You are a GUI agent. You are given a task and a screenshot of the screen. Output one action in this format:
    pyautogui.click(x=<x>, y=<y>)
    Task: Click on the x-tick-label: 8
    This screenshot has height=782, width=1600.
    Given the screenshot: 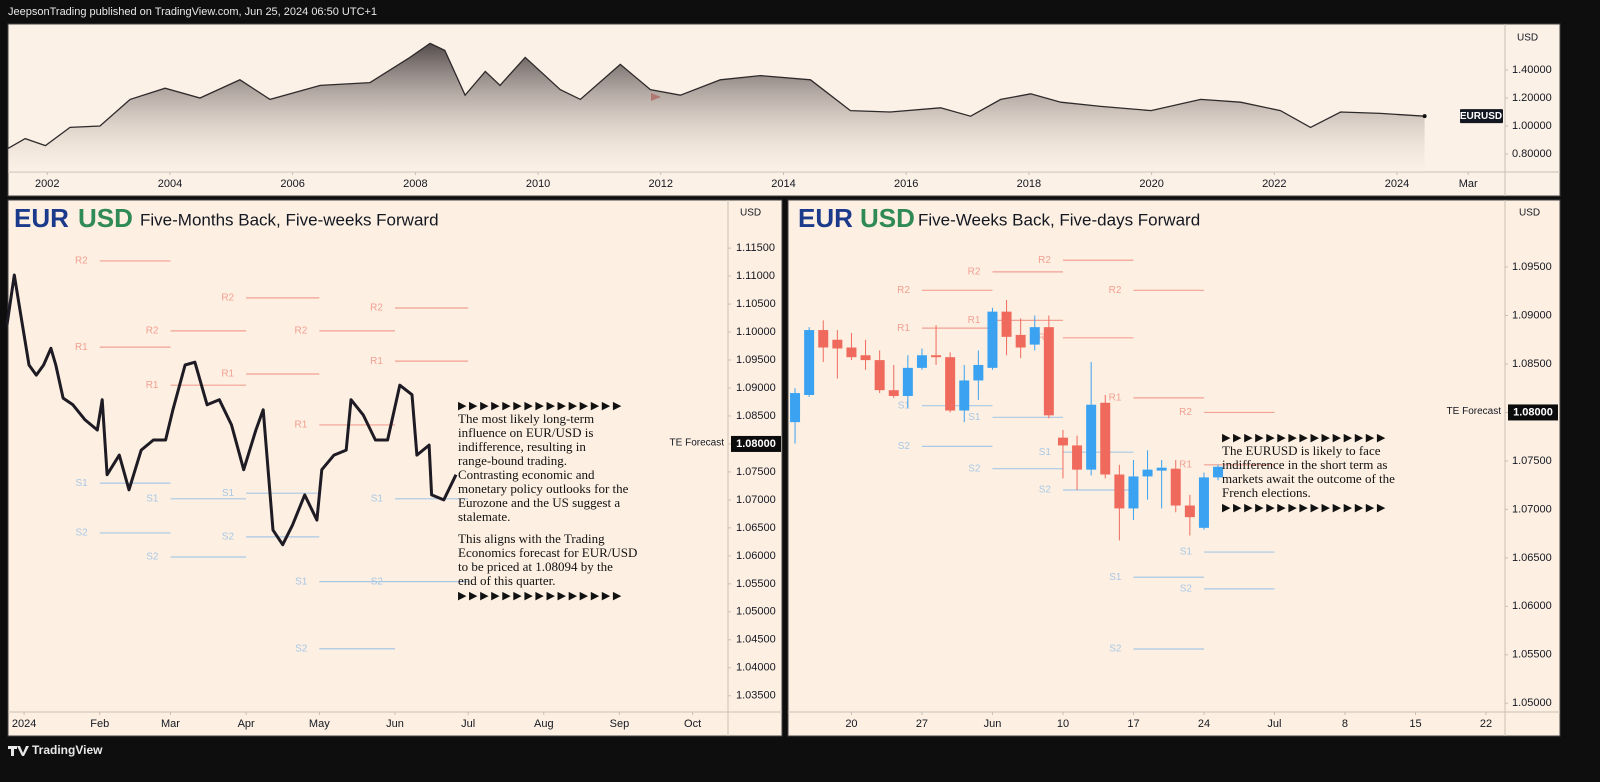 What is the action you would take?
    pyautogui.click(x=1345, y=724)
    